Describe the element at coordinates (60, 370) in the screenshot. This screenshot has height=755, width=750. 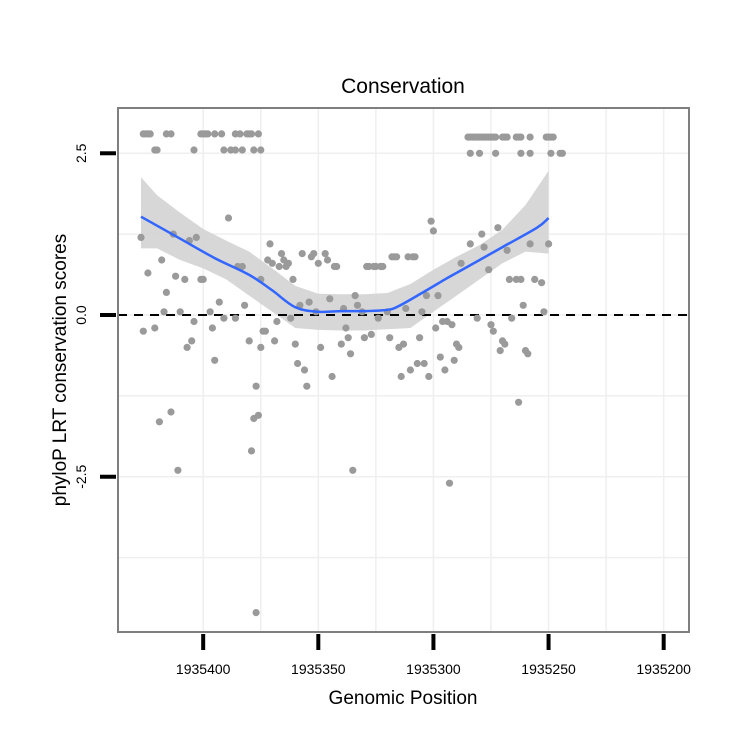
I see `y-axis-label: phyloP LRT conservation scores` at that location.